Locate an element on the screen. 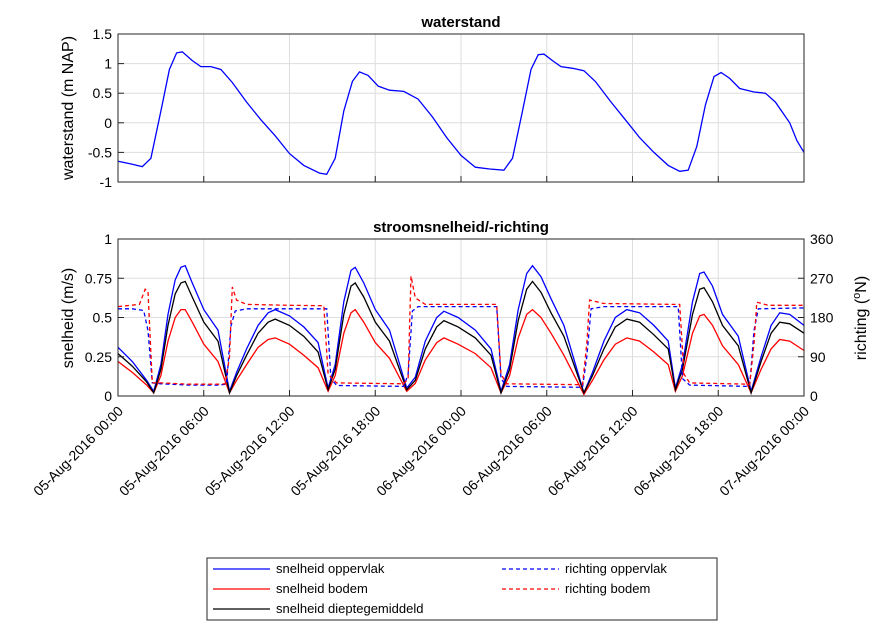 The image size is (873, 626). waterstand-ytick-label-5: 1.5 is located at coordinates (103, 34).